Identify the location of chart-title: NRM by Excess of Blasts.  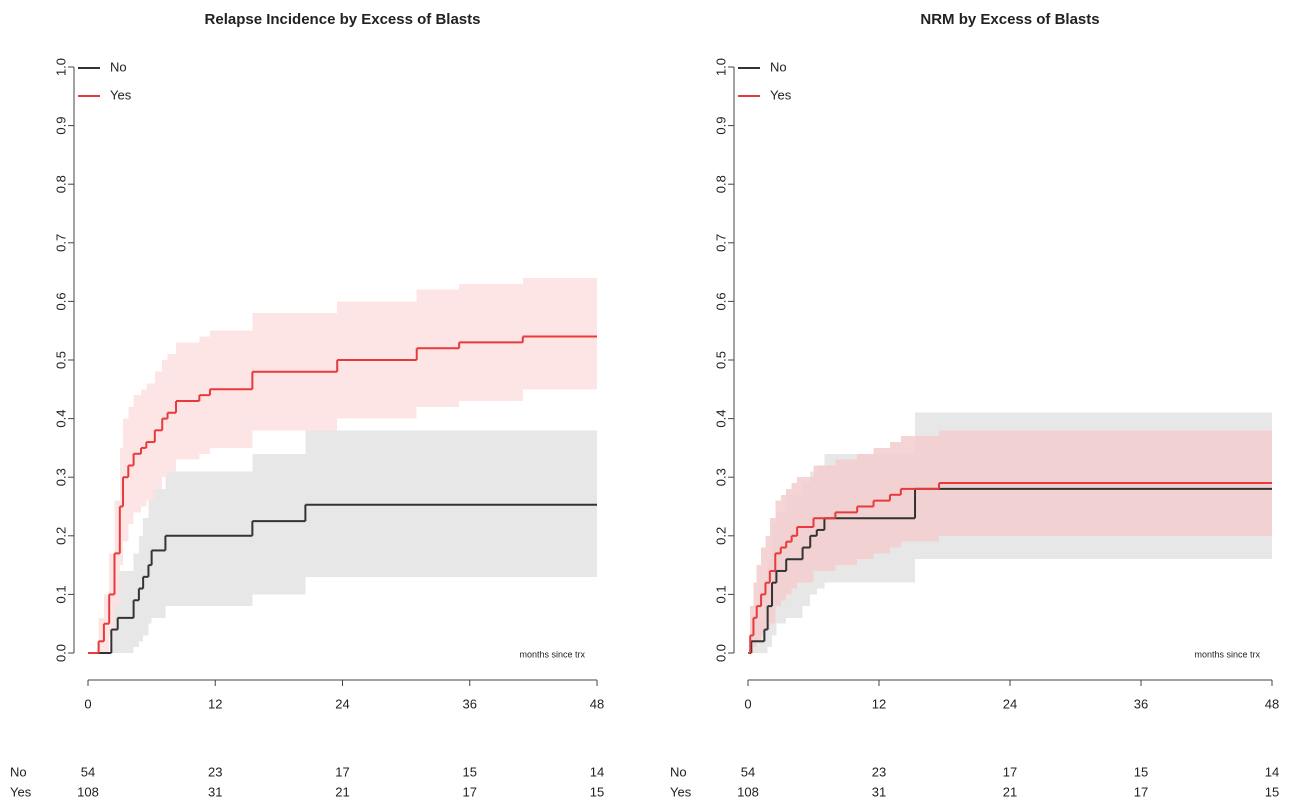
(1009, 19).